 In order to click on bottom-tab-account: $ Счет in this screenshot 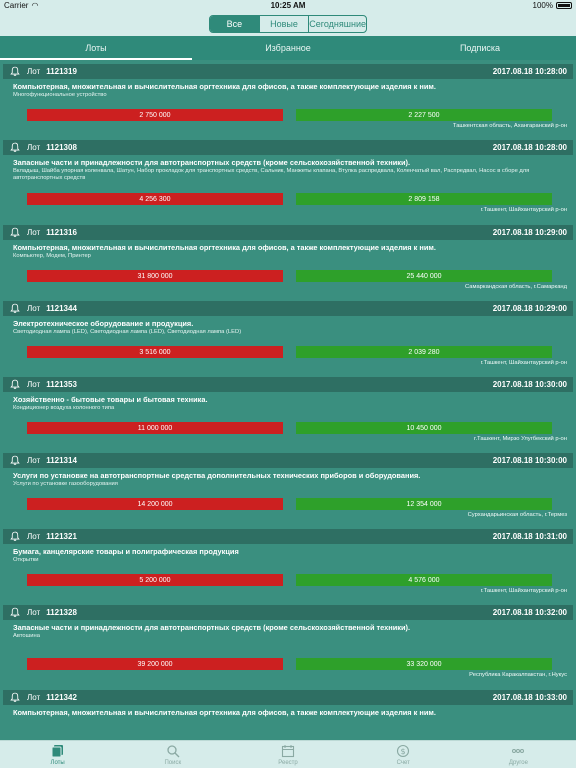, I will do `click(403, 754)`.